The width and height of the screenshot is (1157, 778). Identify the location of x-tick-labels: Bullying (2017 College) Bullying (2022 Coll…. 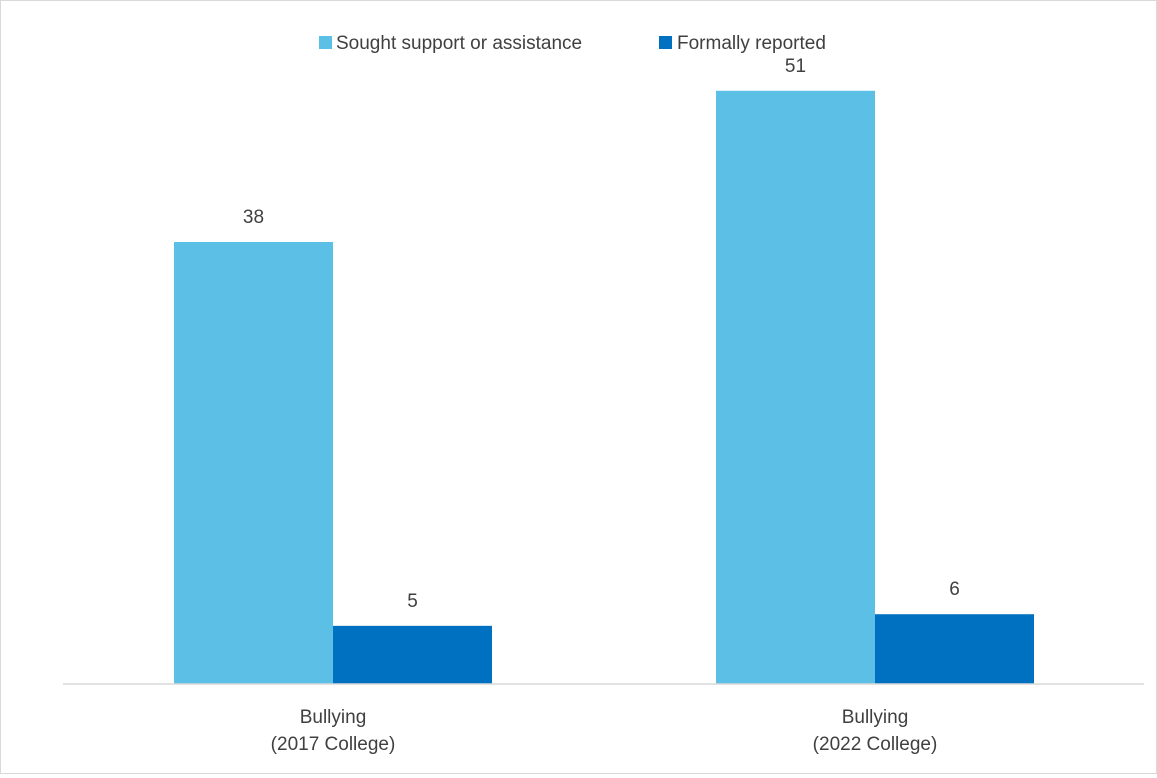
(604, 731).